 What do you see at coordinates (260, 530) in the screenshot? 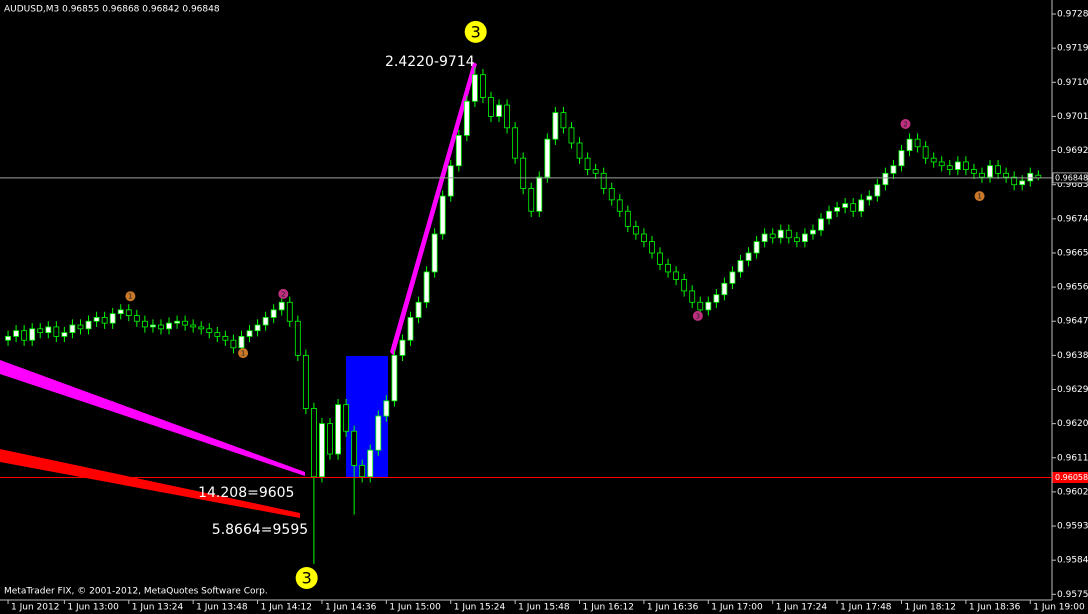
I see `annotation: 5.8664=9595` at bounding box center [260, 530].